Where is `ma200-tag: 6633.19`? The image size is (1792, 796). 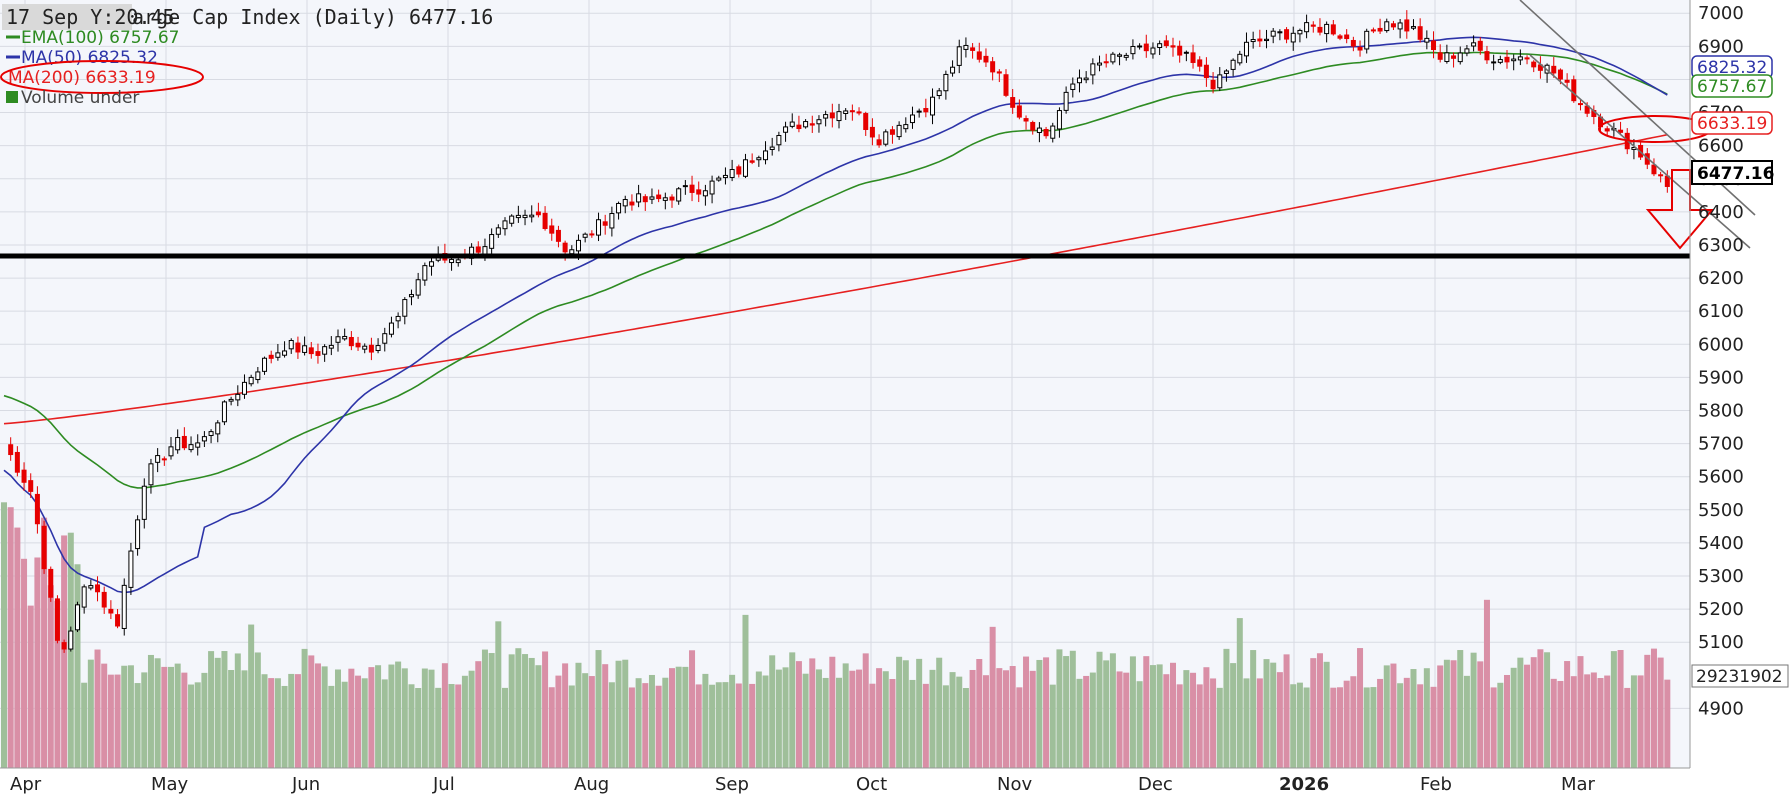 ma200-tag: 6633.19 is located at coordinates (1732, 123).